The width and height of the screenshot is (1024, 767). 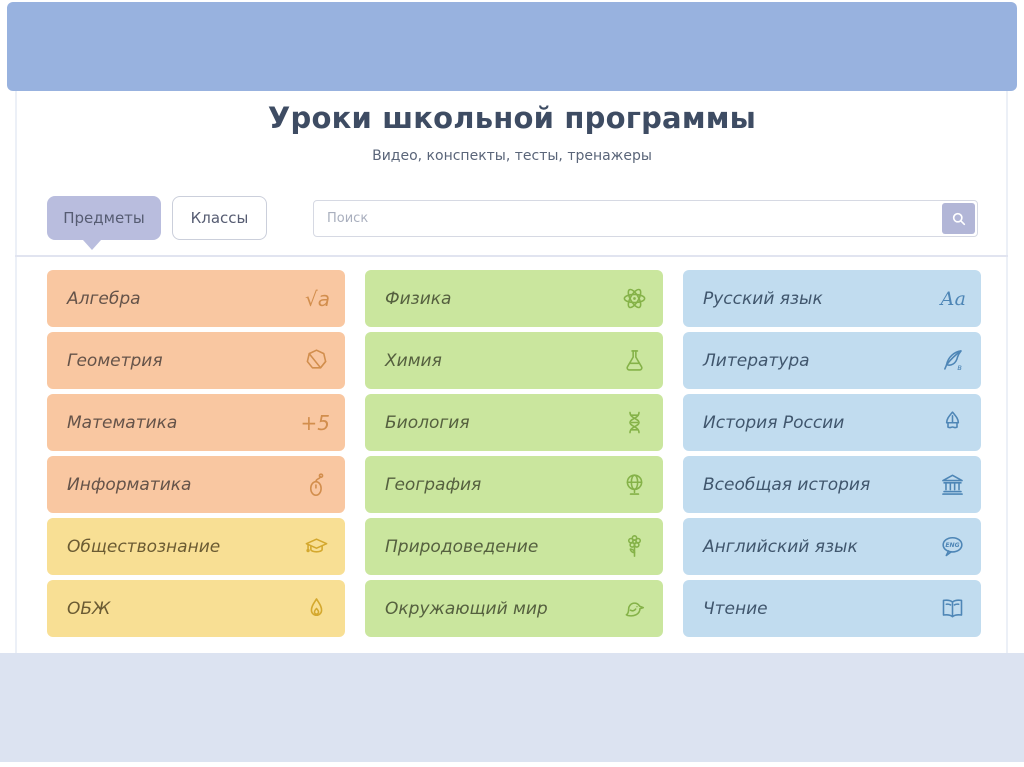 I want to click on subject-label: География, so click(x=433, y=484).